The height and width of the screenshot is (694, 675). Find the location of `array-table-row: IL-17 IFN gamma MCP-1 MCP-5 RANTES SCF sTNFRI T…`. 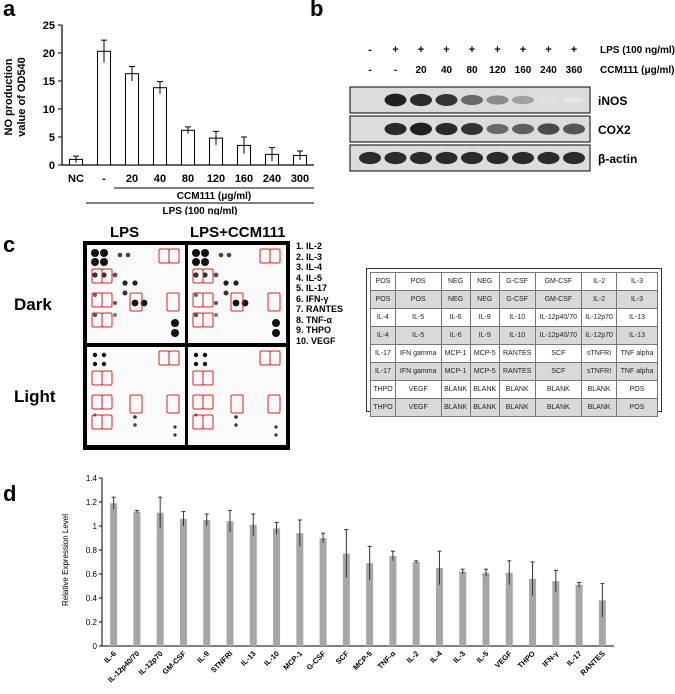

array-table-row: IL-17 IFN gamma MCP-1 MCP-5 RANTES SCF sTNFRI T… is located at coordinates (514, 371).